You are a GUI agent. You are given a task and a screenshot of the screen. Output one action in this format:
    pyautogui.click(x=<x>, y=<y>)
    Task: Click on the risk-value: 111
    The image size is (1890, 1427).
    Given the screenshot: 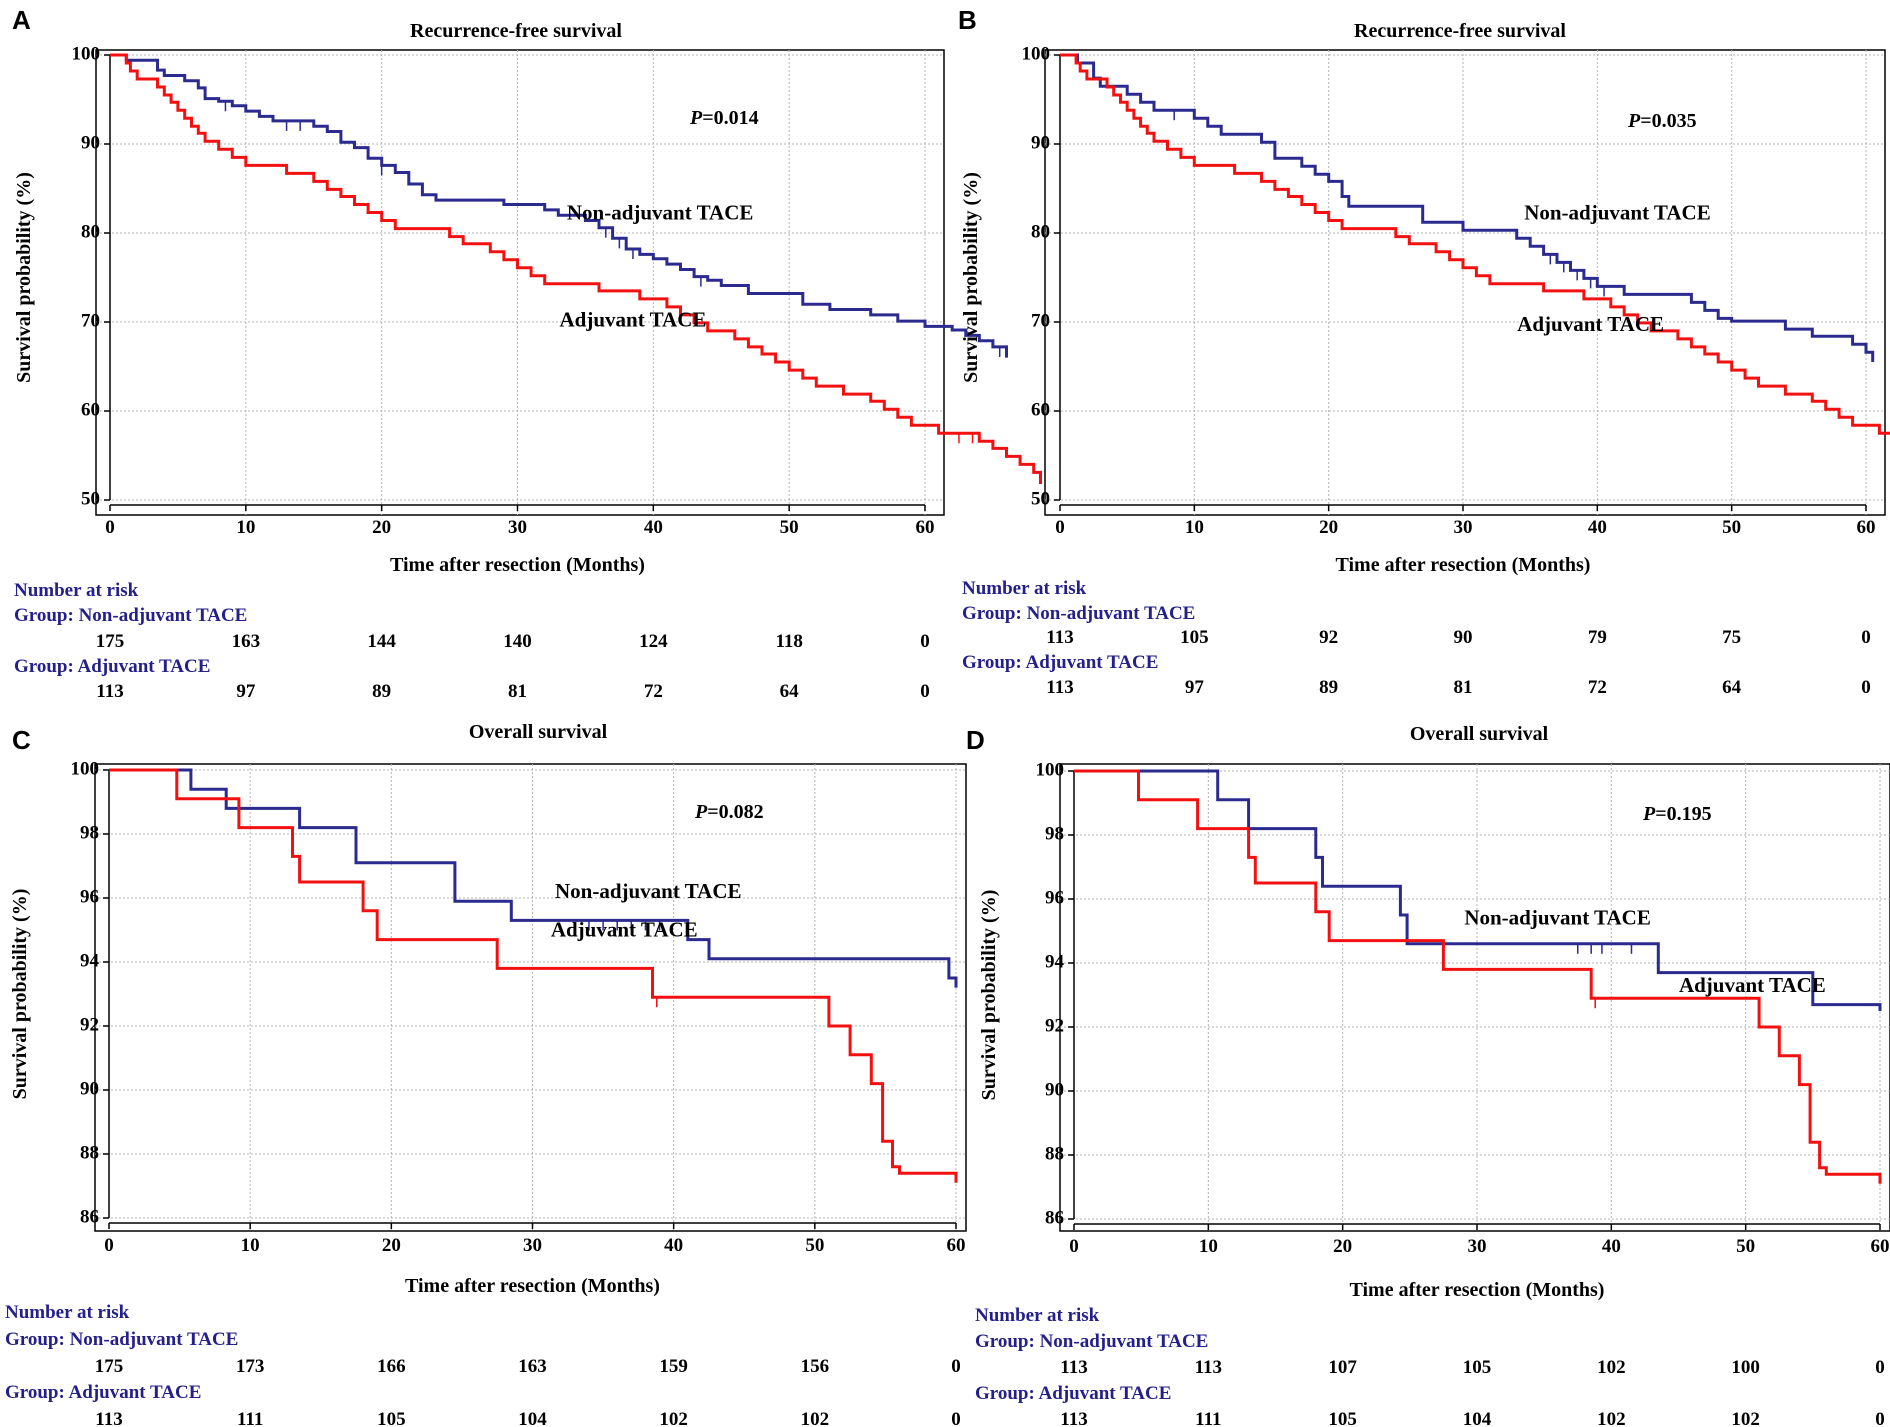 What is the action you would take?
    pyautogui.click(x=250, y=1418)
    